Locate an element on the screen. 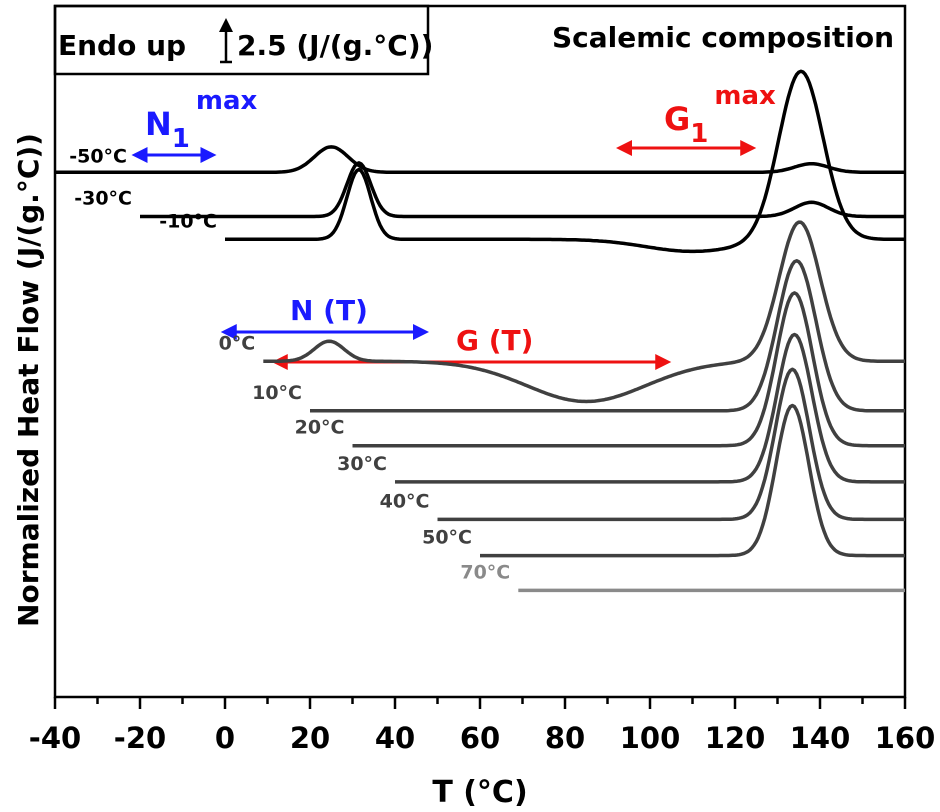 The image size is (940, 812). n1-annotation: N1max is located at coordinates (194, 124).